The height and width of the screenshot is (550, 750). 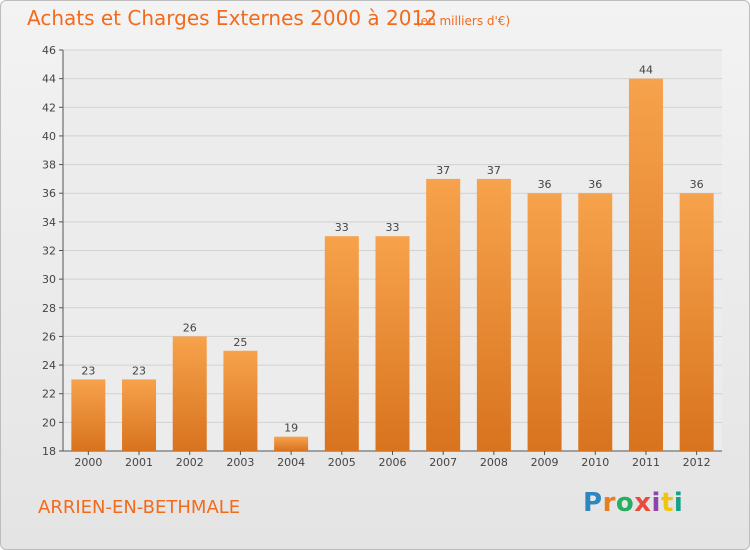 What do you see at coordinates (49, 50) in the screenshot?
I see `y-tick-label: 46` at bounding box center [49, 50].